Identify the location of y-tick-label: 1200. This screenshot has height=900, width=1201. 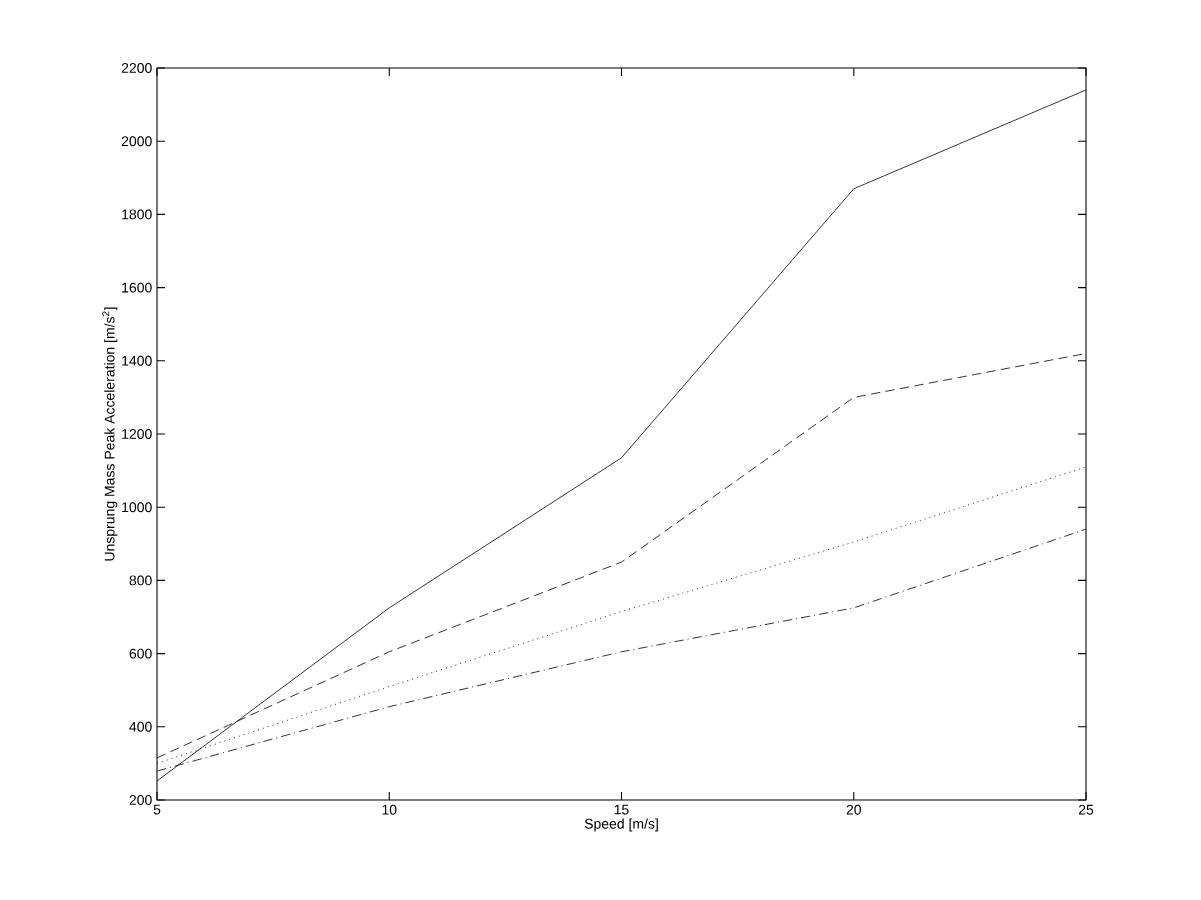
(137, 434).